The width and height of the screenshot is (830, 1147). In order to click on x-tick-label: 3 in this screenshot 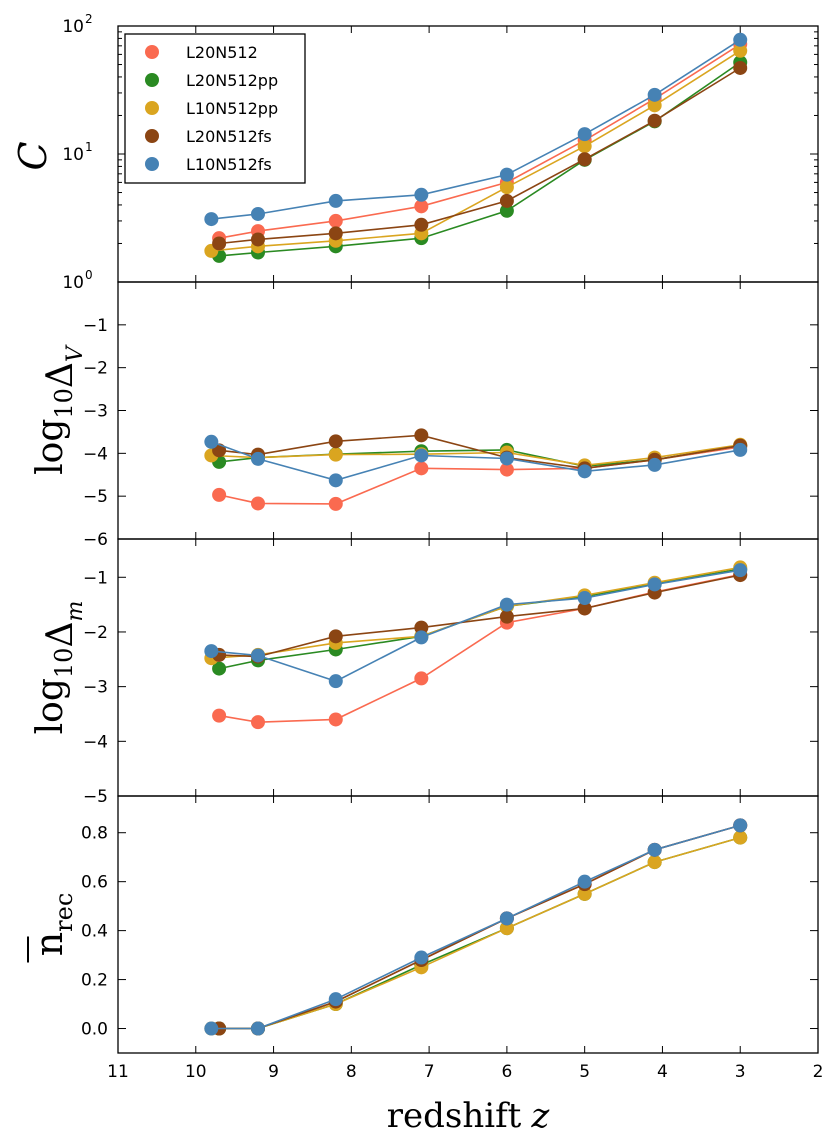, I will do `click(740, 1072)`.